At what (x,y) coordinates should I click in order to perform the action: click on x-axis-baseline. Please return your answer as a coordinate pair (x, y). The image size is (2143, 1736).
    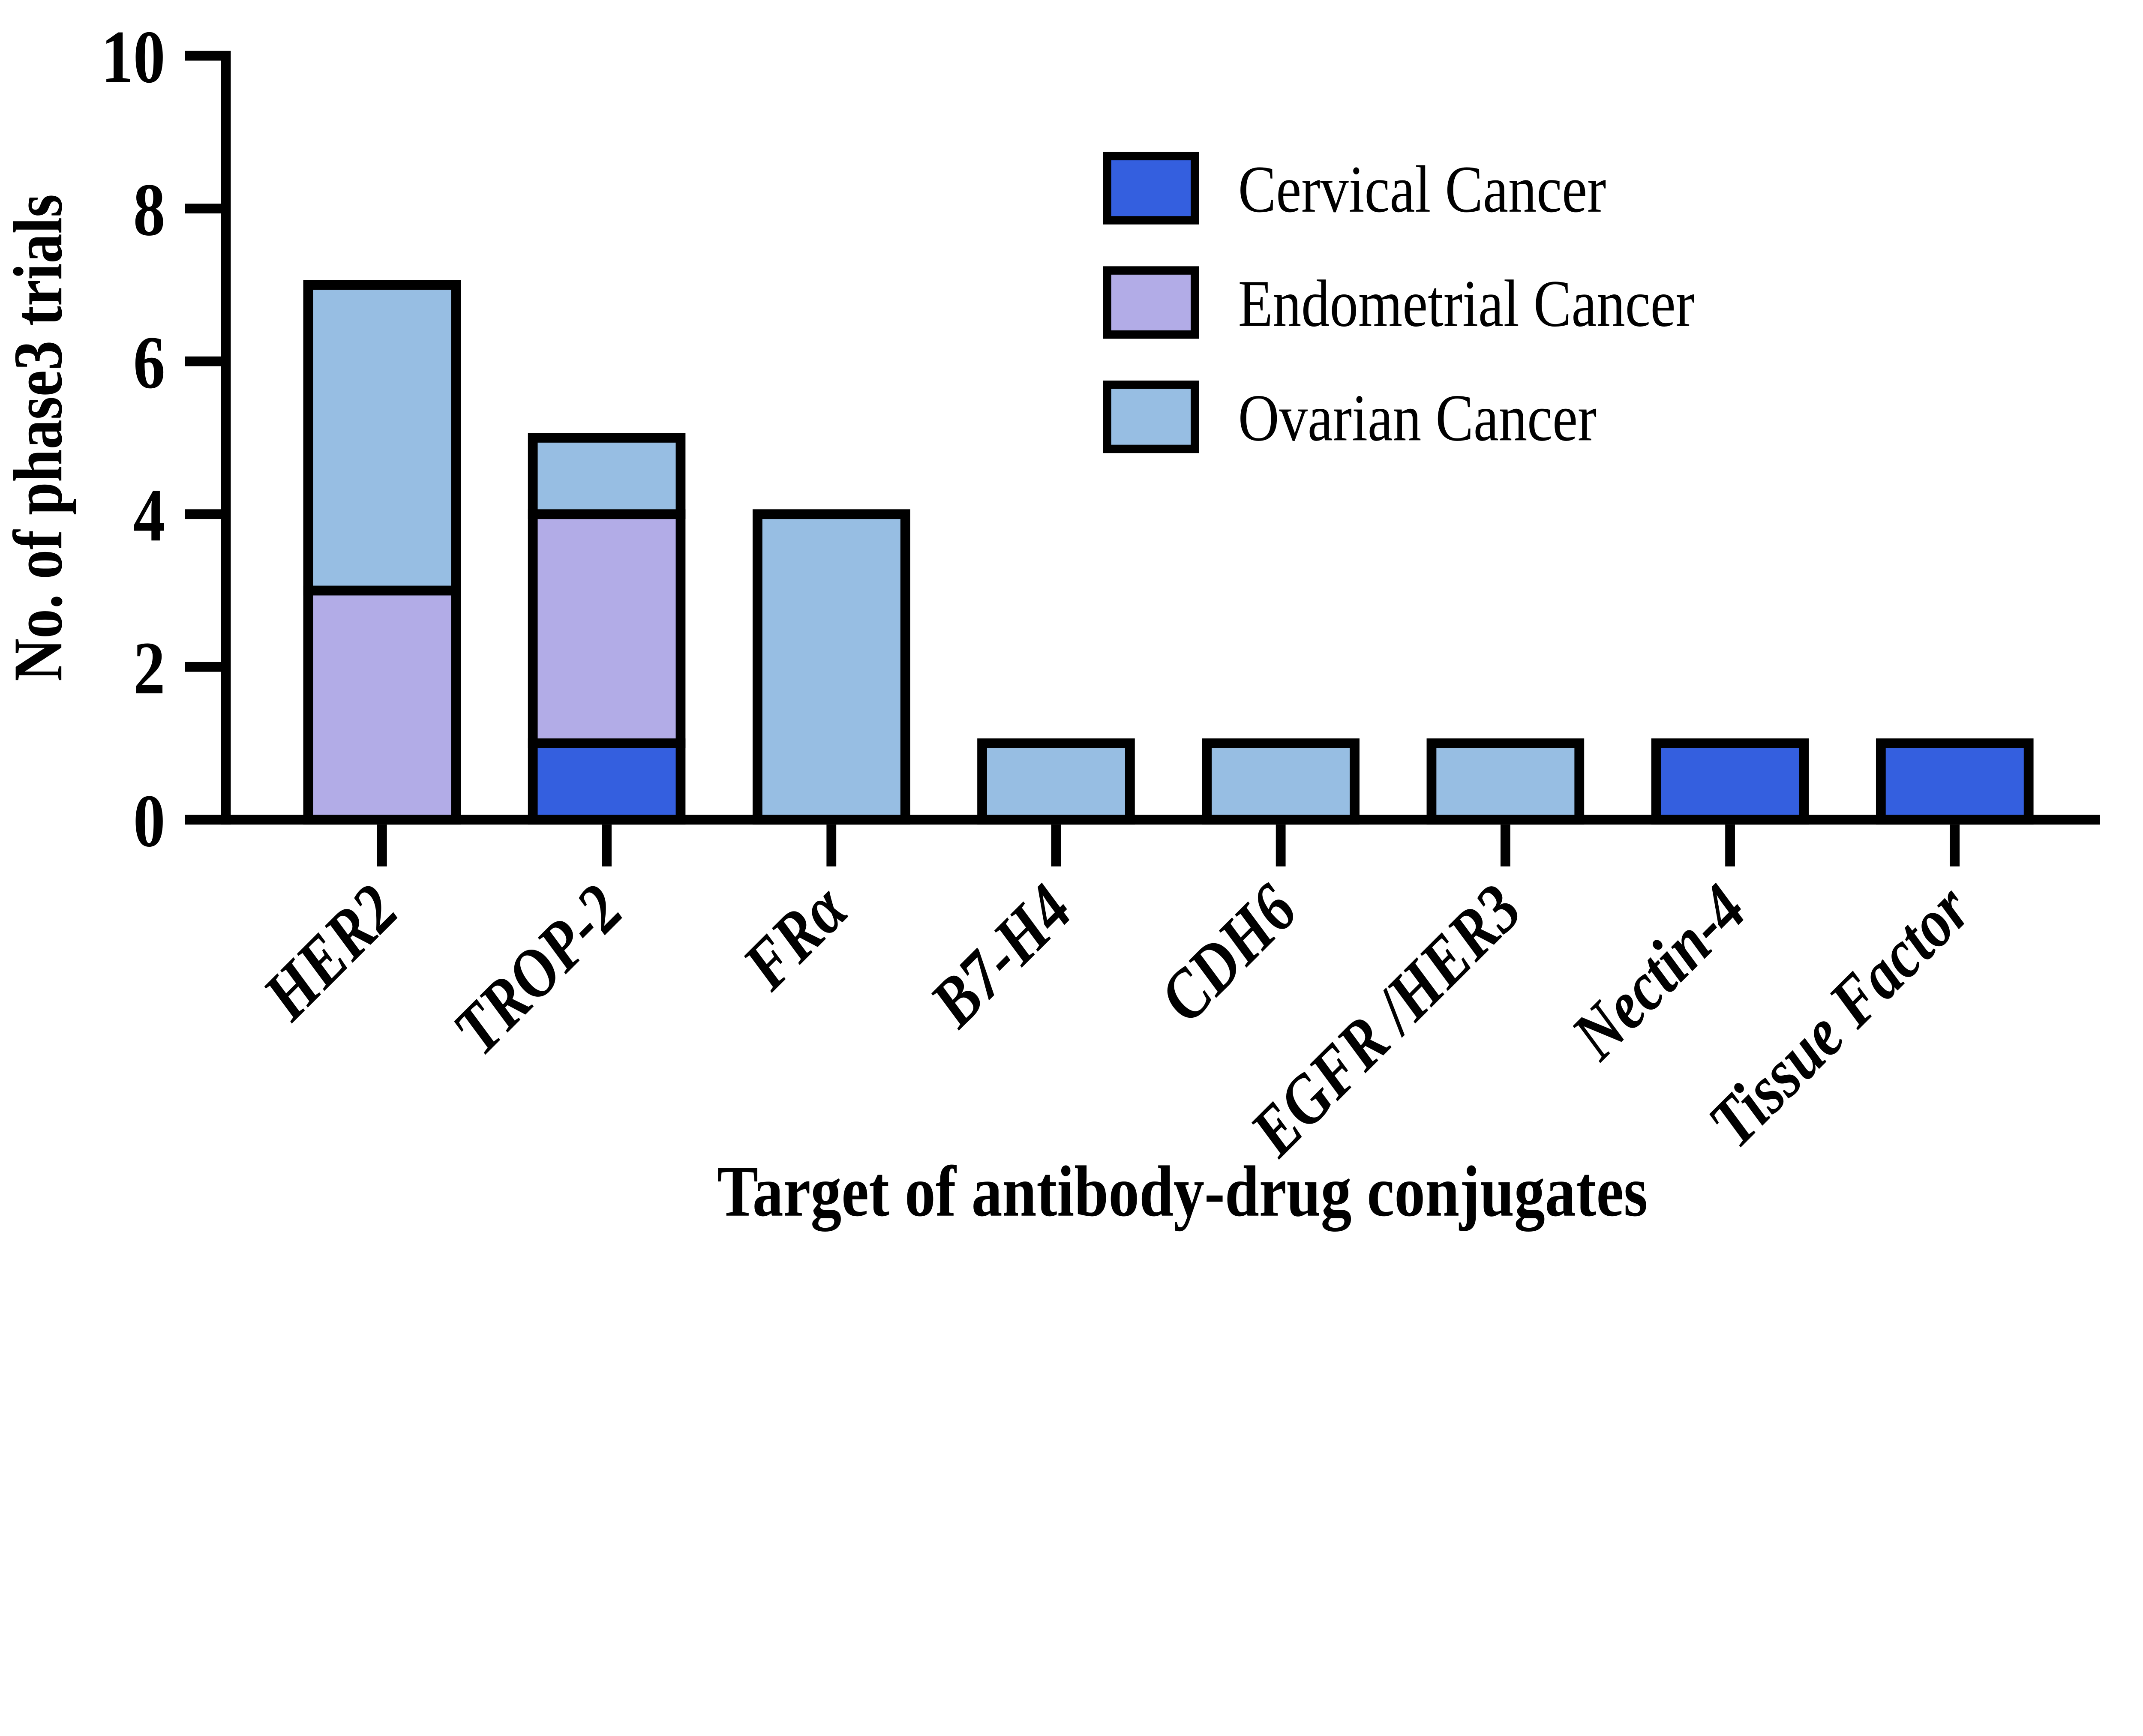
    Looking at the image, I should click on (1160, 820).